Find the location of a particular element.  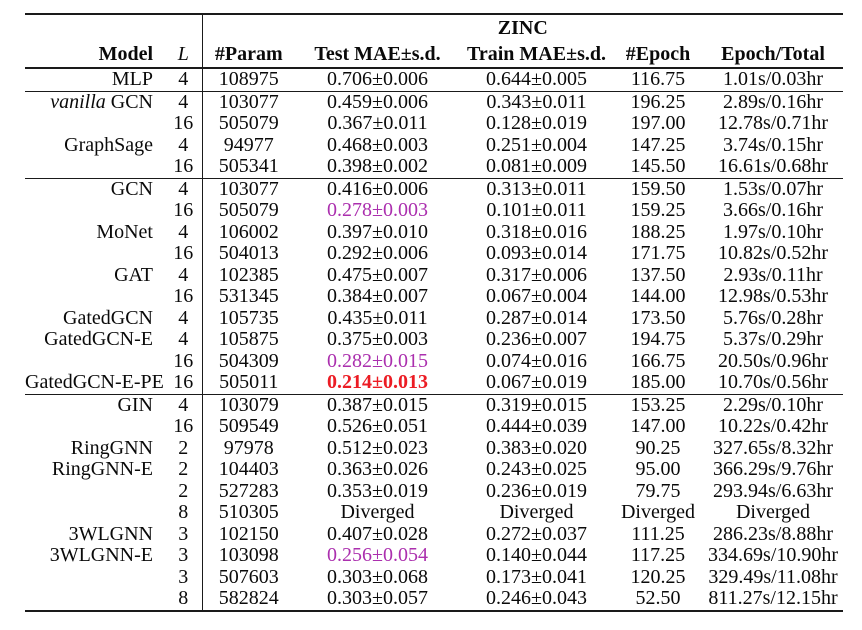

epoch-cell: 117.25 is located at coordinates (658, 555).